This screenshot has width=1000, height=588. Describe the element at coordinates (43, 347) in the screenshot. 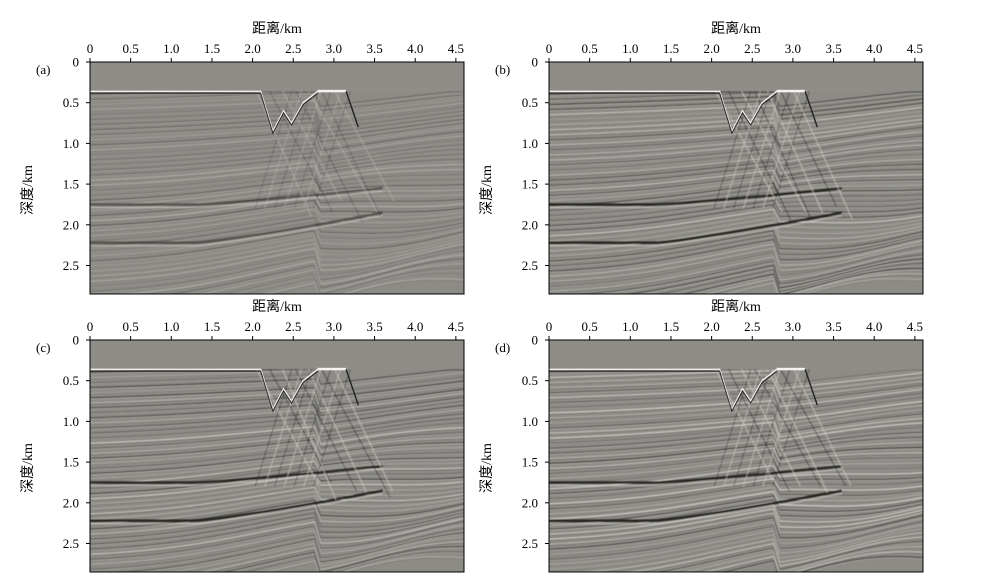

I see `panel-label: (c)` at that location.